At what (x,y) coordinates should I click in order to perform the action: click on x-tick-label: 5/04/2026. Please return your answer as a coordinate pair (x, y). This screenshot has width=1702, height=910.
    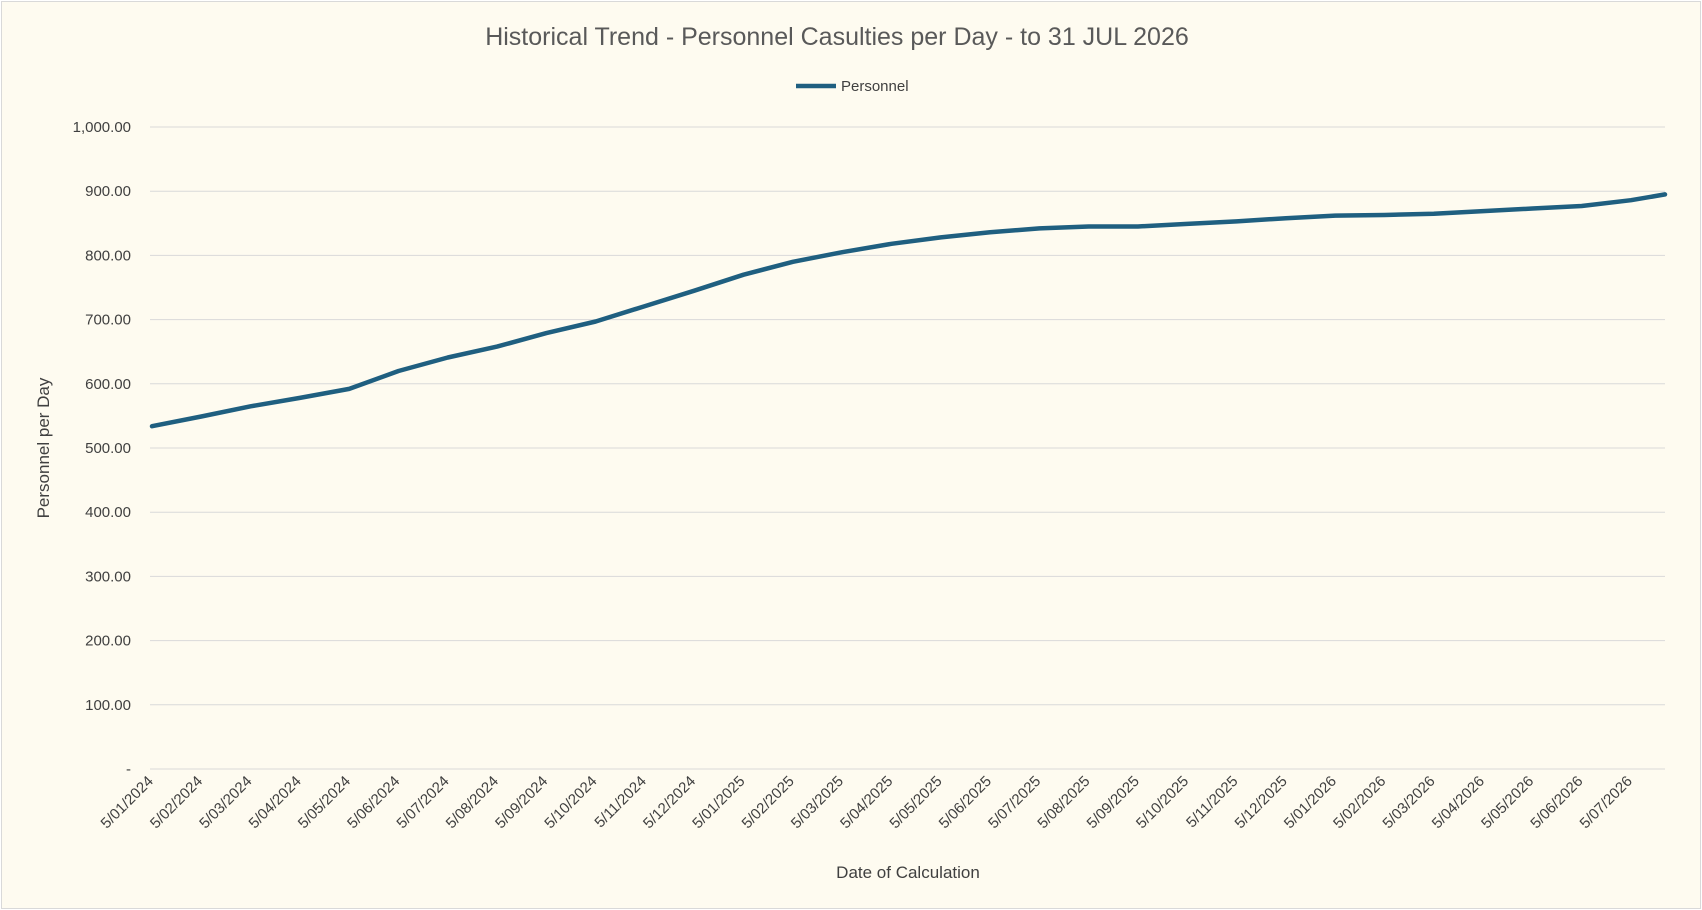
    Looking at the image, I should click on (1458, 802).